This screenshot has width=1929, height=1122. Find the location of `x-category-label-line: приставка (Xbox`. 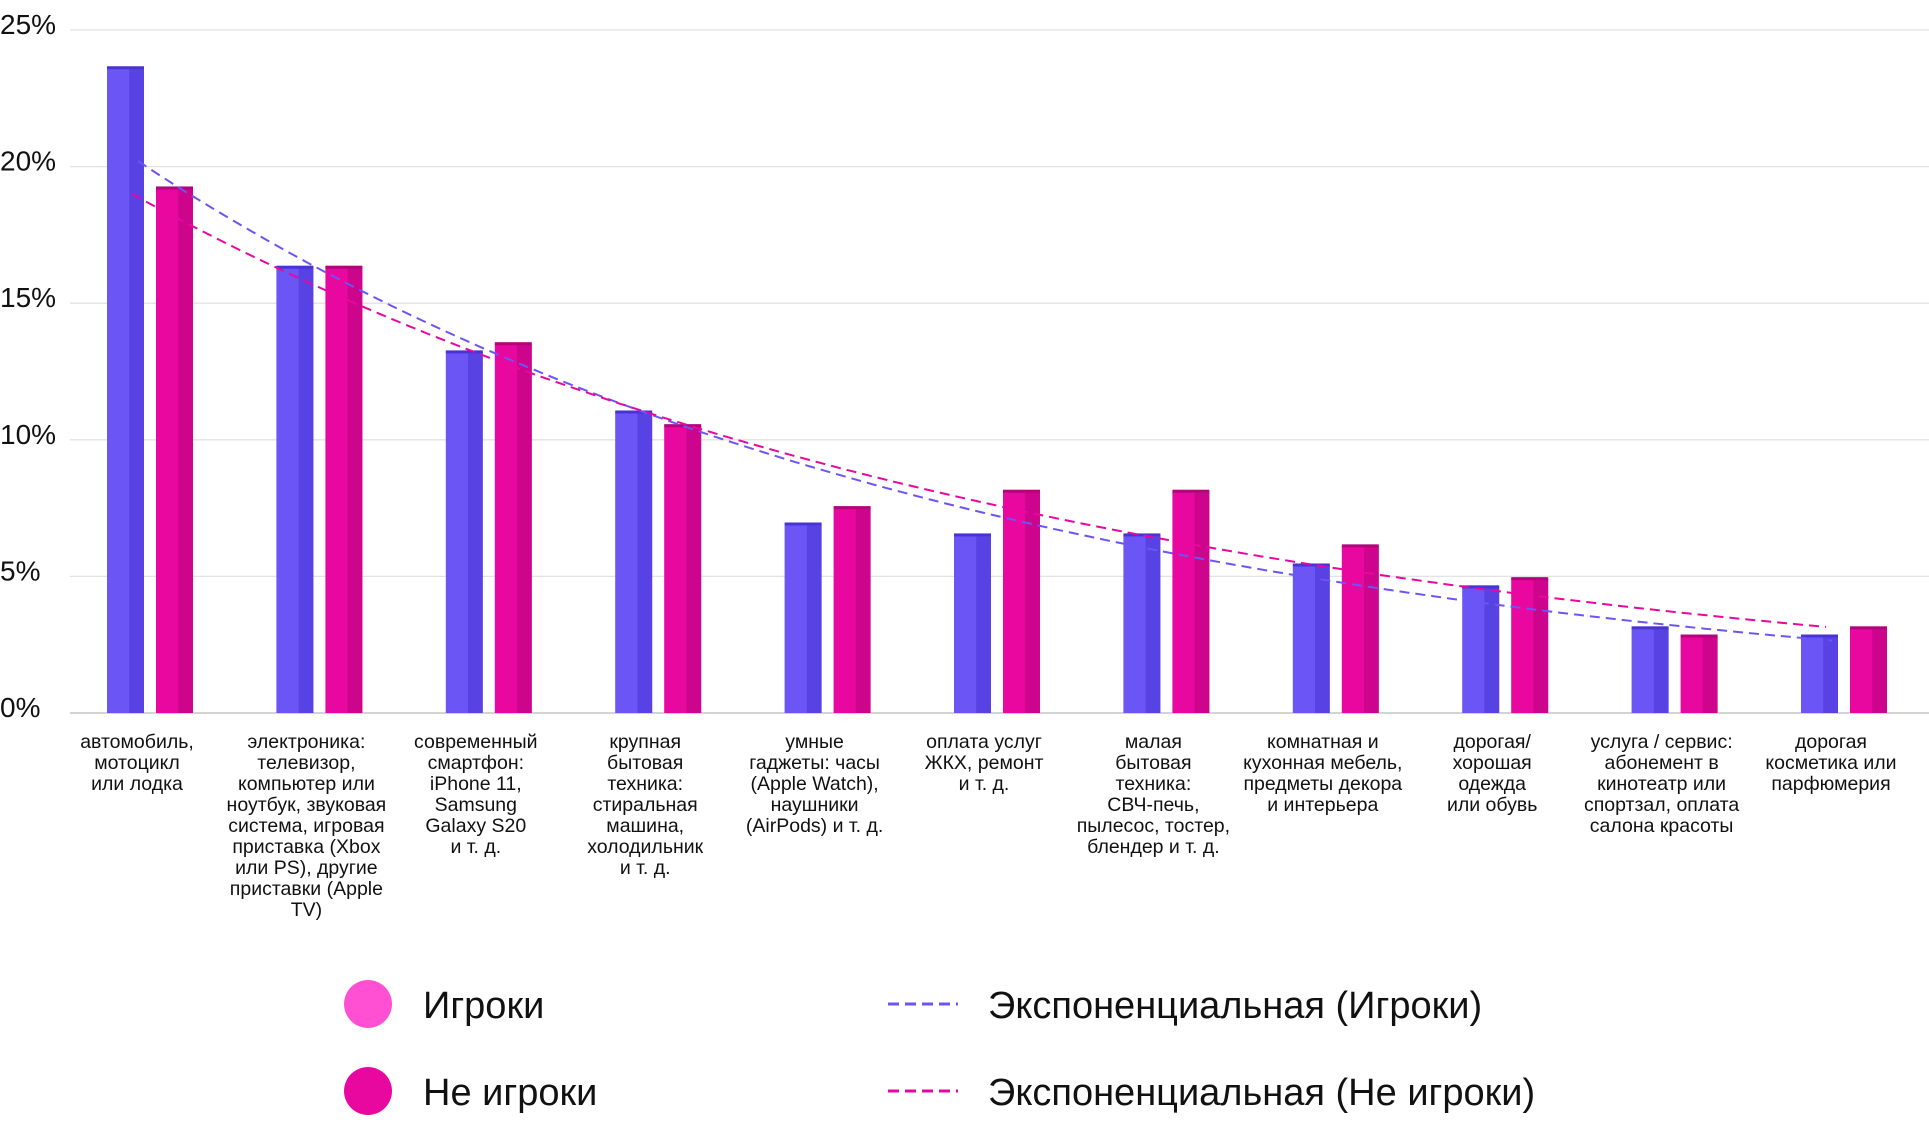

x-category-label-line: приставка (Xbox is located at coordinates (306, 847).